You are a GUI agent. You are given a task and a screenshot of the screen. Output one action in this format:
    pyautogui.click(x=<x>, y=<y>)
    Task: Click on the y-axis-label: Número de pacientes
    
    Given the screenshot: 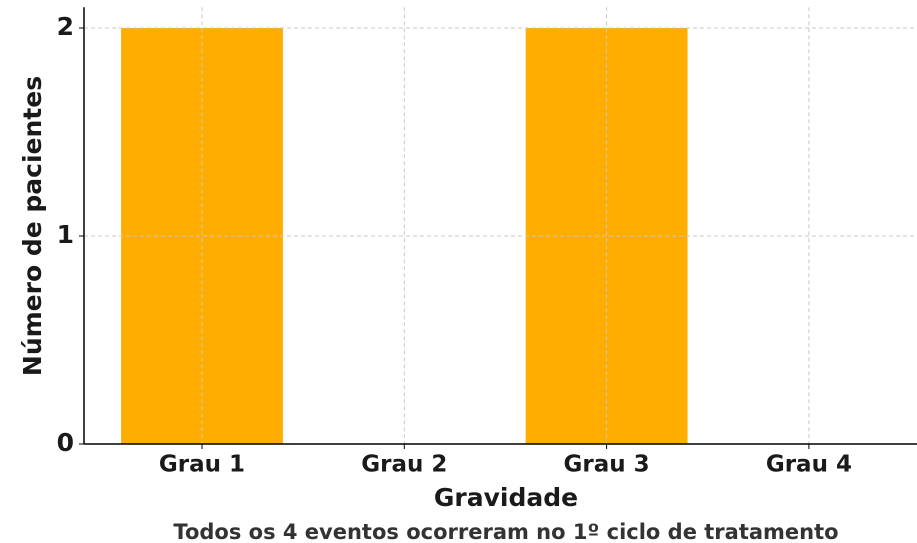 What is the action you would take?
    pyautogui.click(x=32, y=226)
    